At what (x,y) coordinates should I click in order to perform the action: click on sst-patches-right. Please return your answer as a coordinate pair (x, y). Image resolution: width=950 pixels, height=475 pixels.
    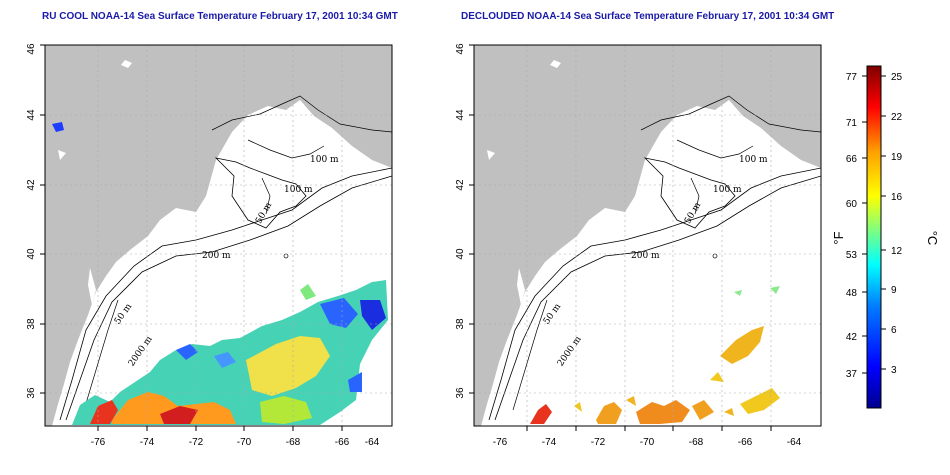
    Looking at the image, I should click on (655, 355).